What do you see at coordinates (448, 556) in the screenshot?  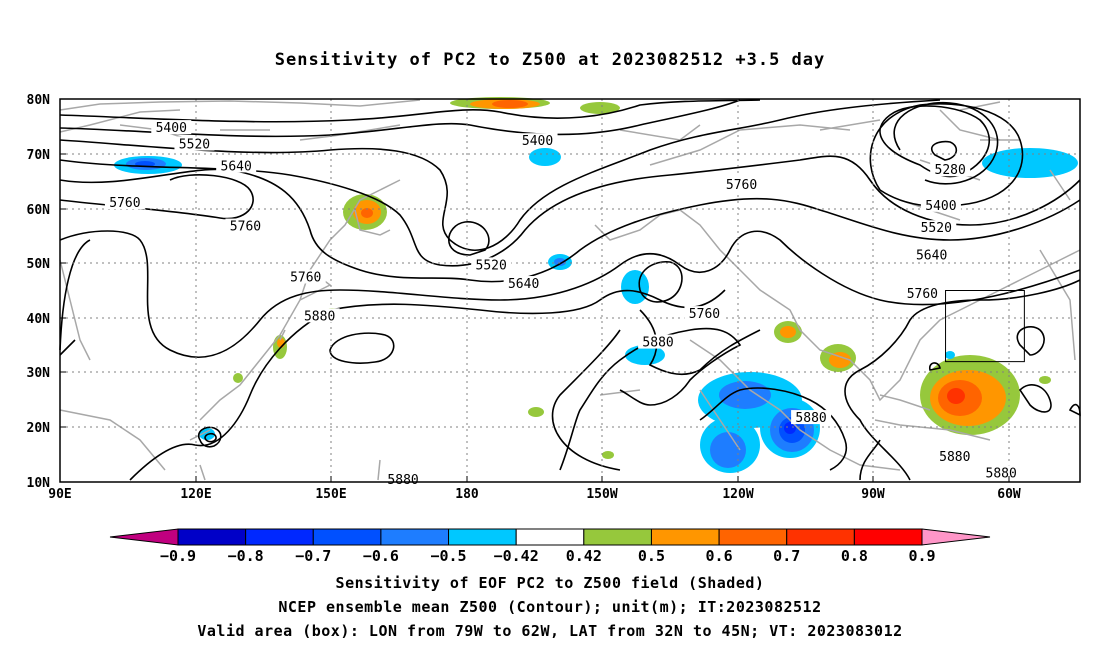 I see `colorbar-tick-label: −0.5` at bounding box center [448, 556].